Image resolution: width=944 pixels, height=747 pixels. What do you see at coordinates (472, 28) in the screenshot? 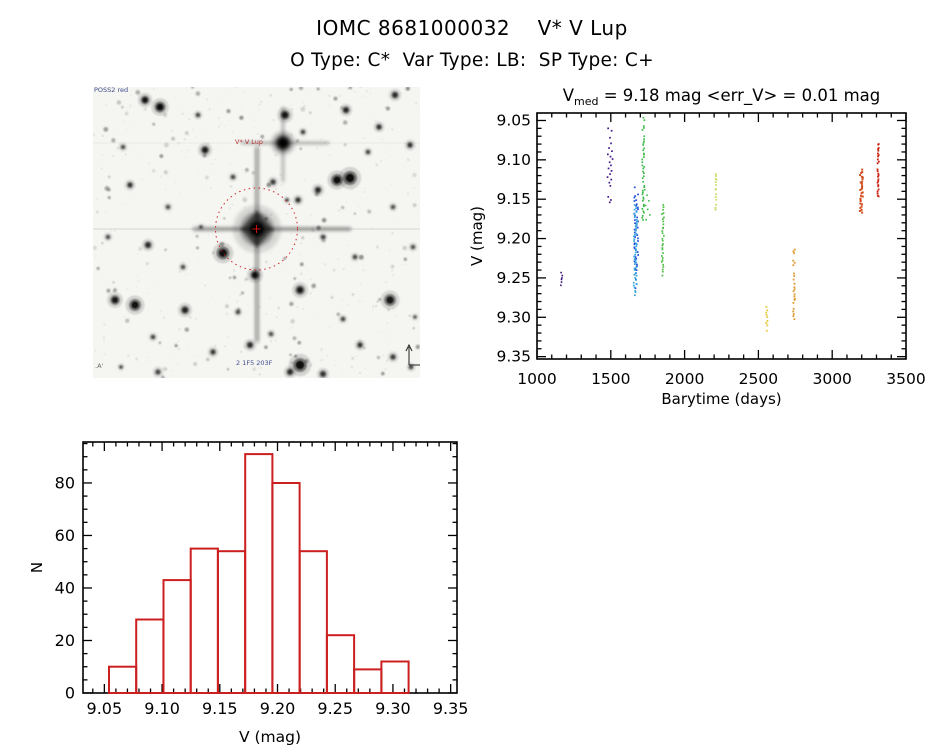
I see `page-title: IOMC 8681000032 V* V Lup` at bounding box center [472, 28].